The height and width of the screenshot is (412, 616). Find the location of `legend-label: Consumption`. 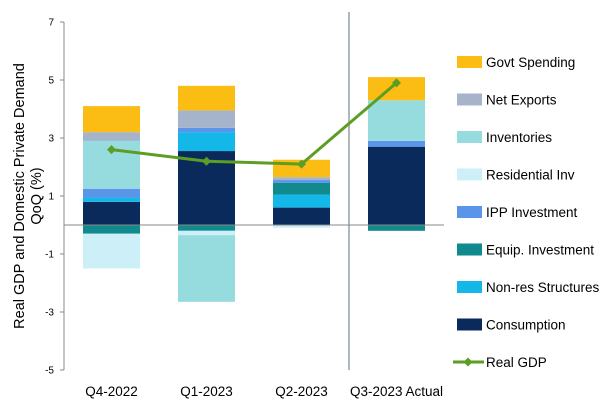

legend-label: Consumption is located at coordinates (526, 325).